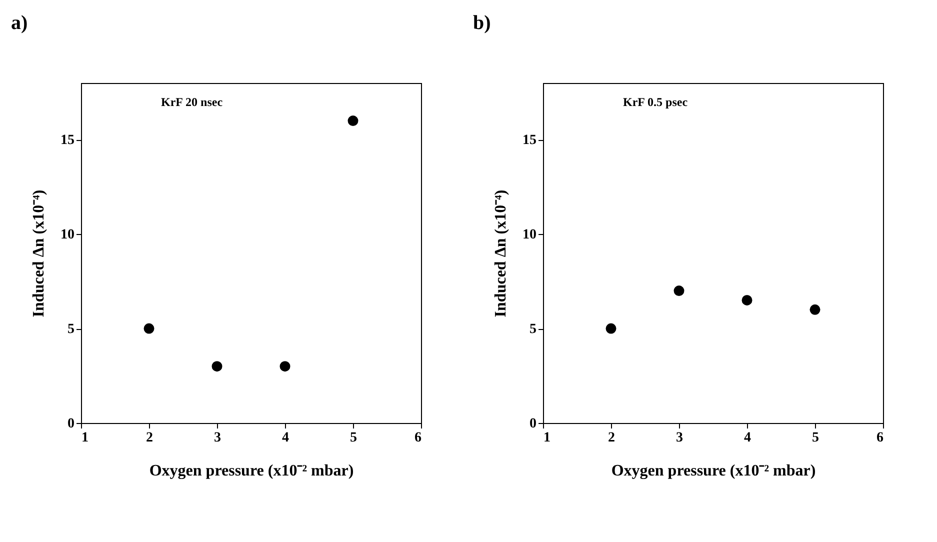  I want to click on chart-title: b), so click(482, 23).